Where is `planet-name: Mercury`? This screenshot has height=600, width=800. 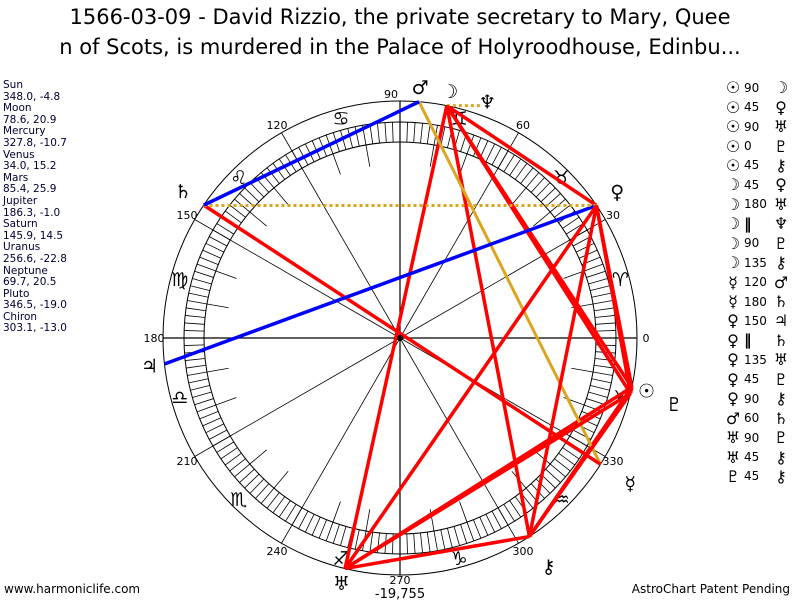
planet-name: Mercury is located at coordinates (24, 131).